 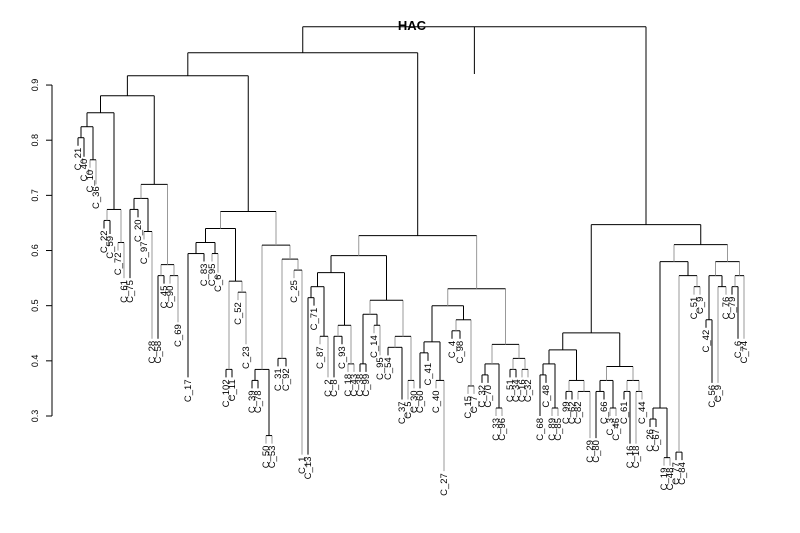 What do you see at coordinates (706, 341) in the screenshot?
I see `leaf-label: C_42` at bounding box center [706, 341].